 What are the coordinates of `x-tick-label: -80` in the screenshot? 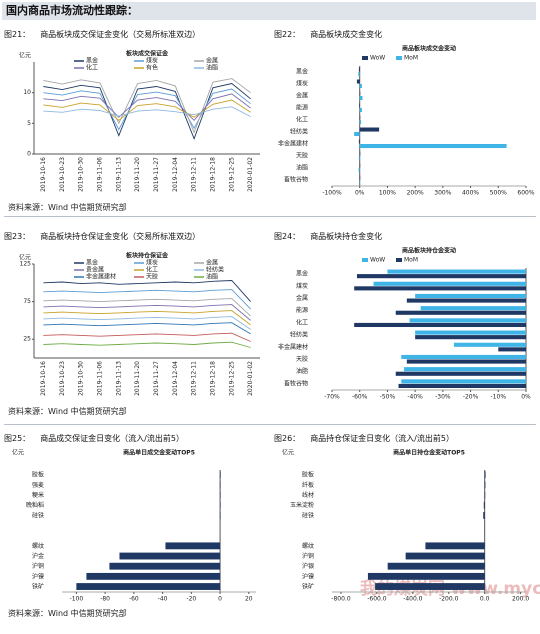 It's located at (105, 599).